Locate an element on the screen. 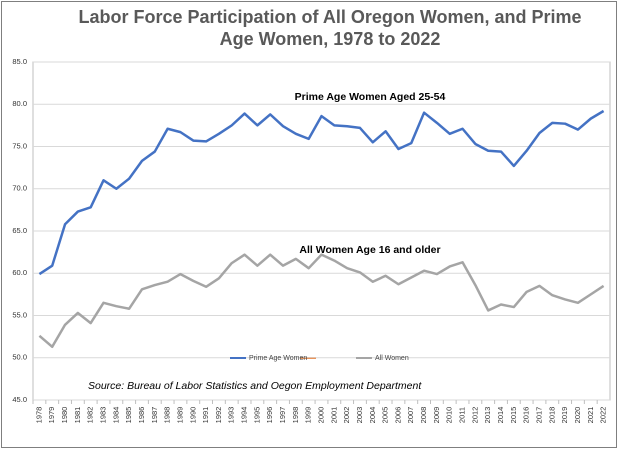 The height and width of the screenshot is (450, 619). x-tick-label: 2014 is located at coordinates (500, 415).